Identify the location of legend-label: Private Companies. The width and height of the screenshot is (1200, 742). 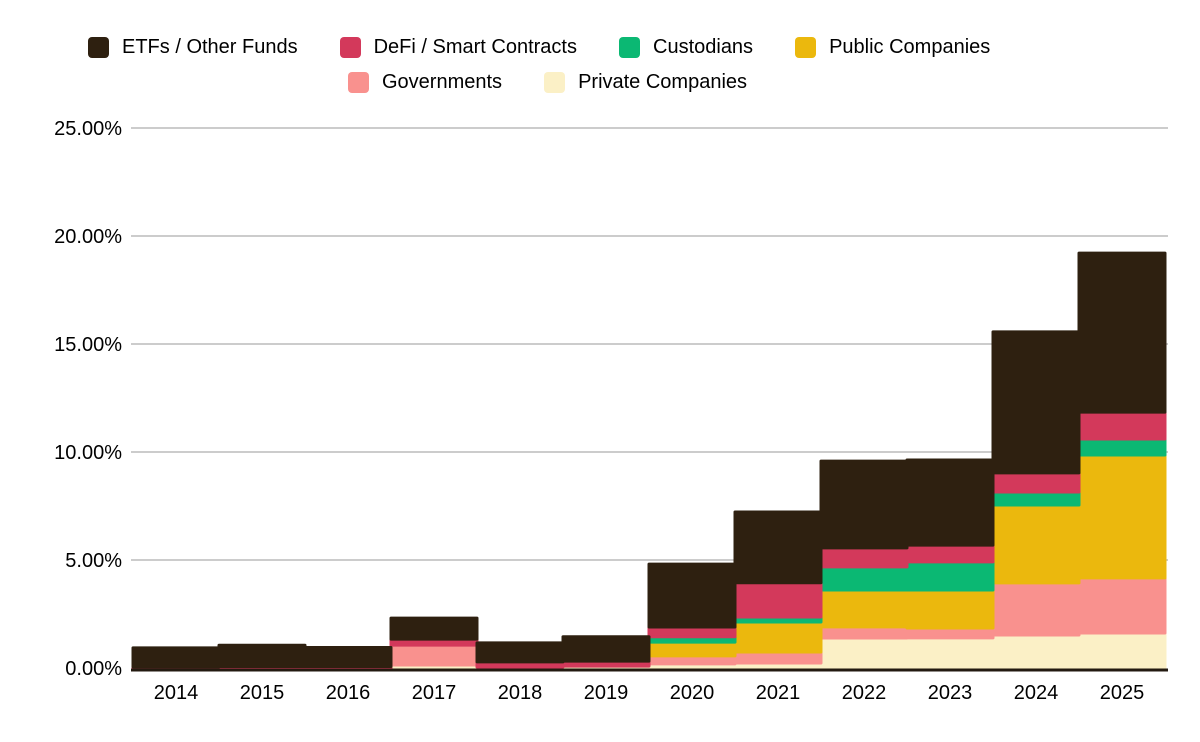
(663, 82).